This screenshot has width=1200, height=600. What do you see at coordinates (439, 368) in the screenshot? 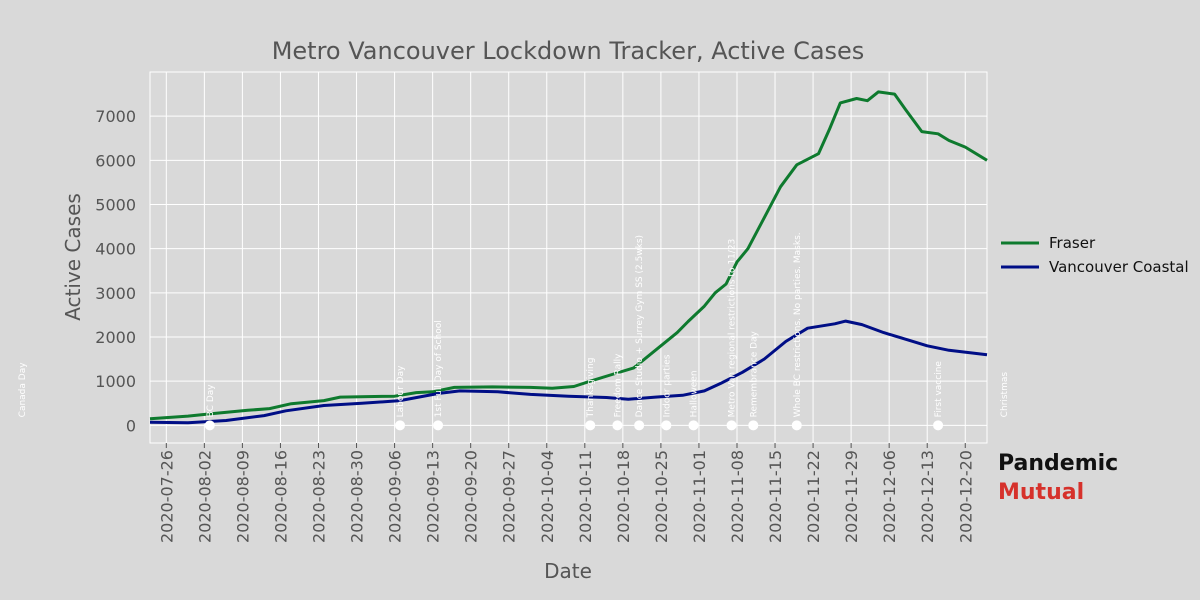
I see `event-label: 1st Full Day of School` at bounding box center [439, 368].